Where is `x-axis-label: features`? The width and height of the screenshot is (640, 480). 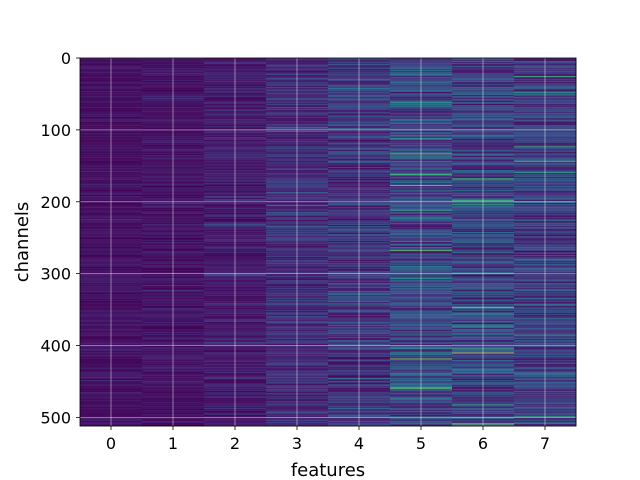
x-axis-label: features is located at coordinates (328, 470).